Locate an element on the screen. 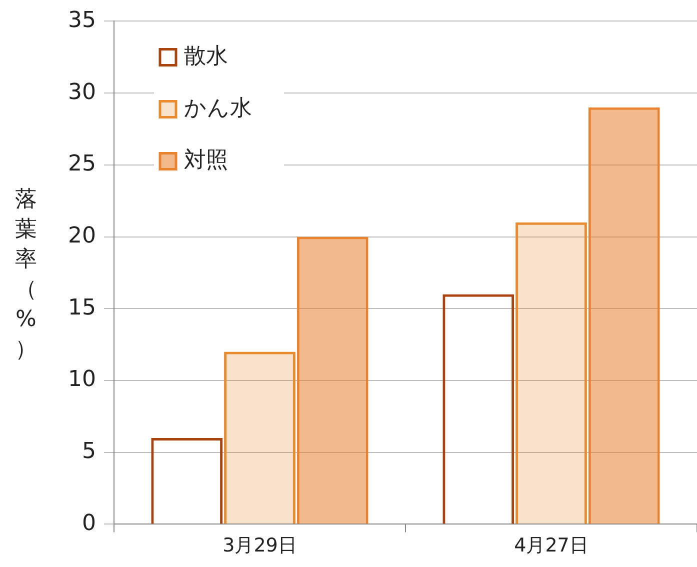  legend-label: 散水 is located at coordinates (206, 56).